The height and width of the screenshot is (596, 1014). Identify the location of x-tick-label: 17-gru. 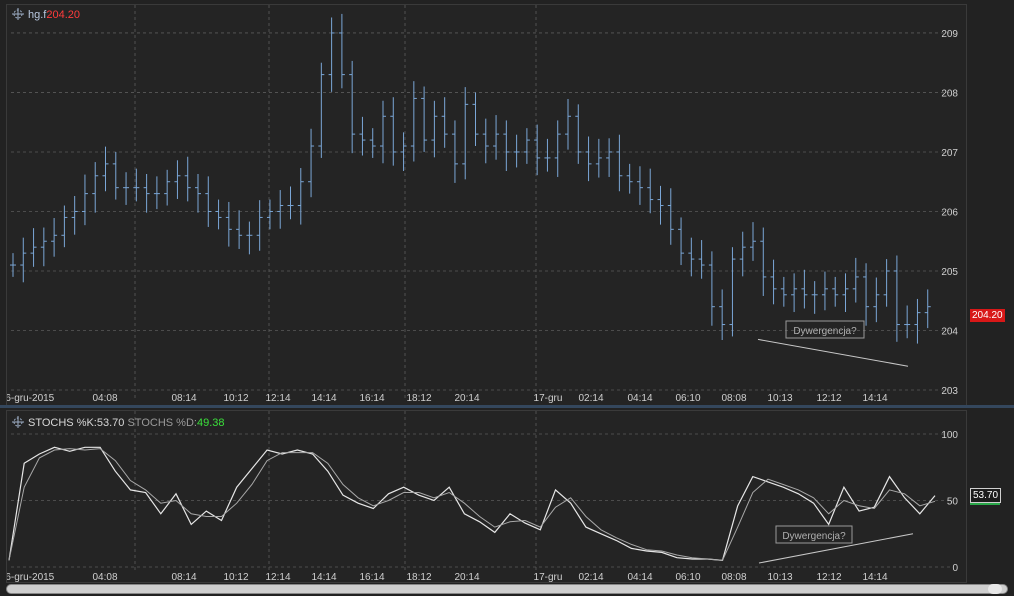
(548, 398).